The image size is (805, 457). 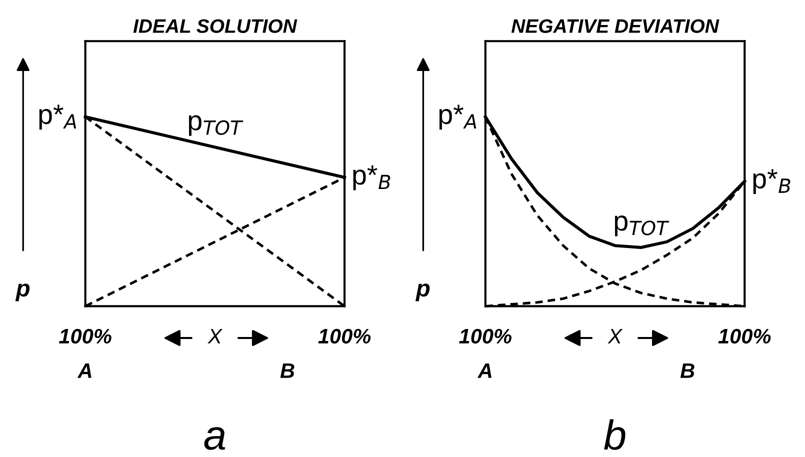 What do you see at coordinates (615, 434) in the screenshot?
I see `text: b` at bounding box center [615, 434].